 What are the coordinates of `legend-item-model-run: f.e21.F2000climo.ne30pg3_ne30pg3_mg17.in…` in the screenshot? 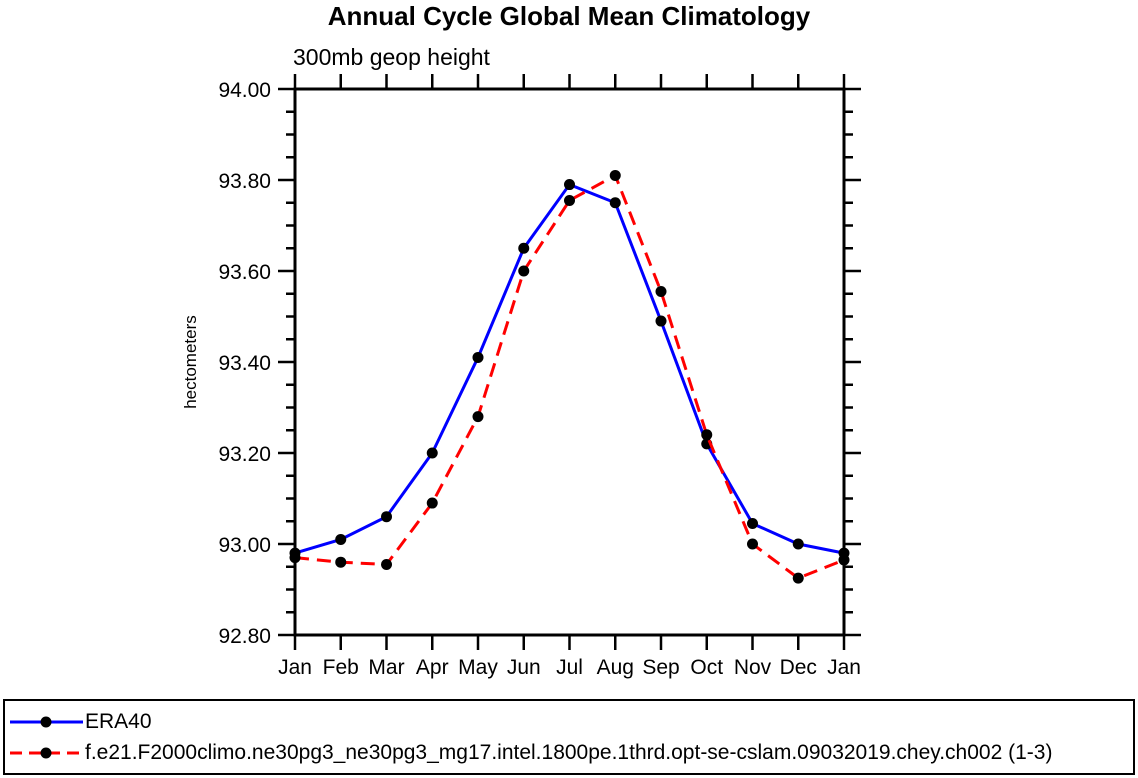 It's located at (571, 752).